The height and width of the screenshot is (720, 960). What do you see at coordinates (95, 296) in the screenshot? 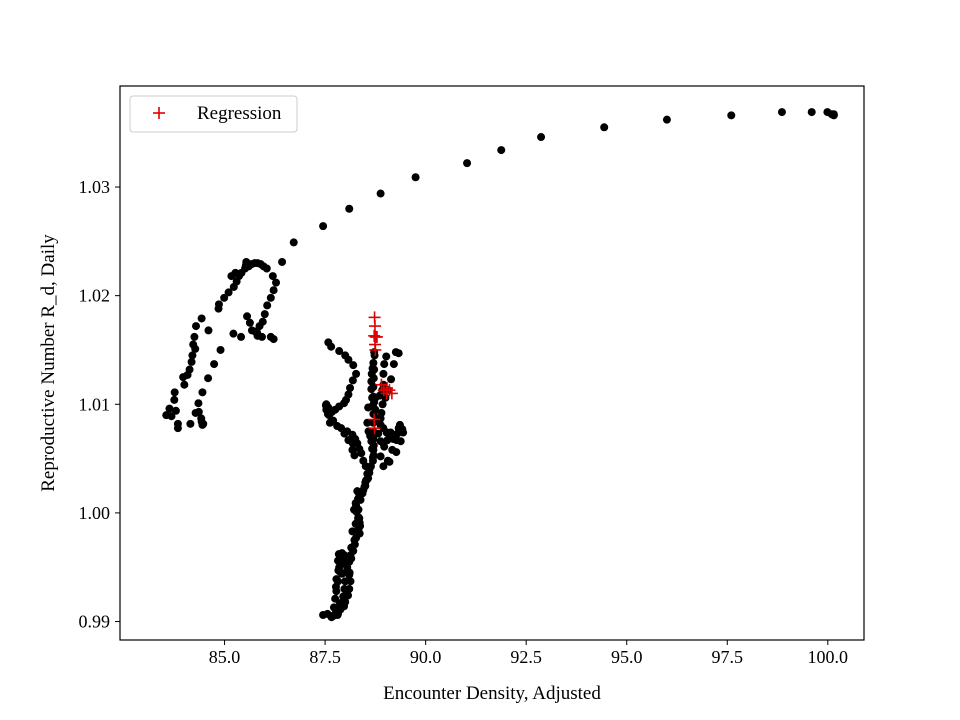
I see `y-tick-label: 1.02` at bounding box center [95, 296].